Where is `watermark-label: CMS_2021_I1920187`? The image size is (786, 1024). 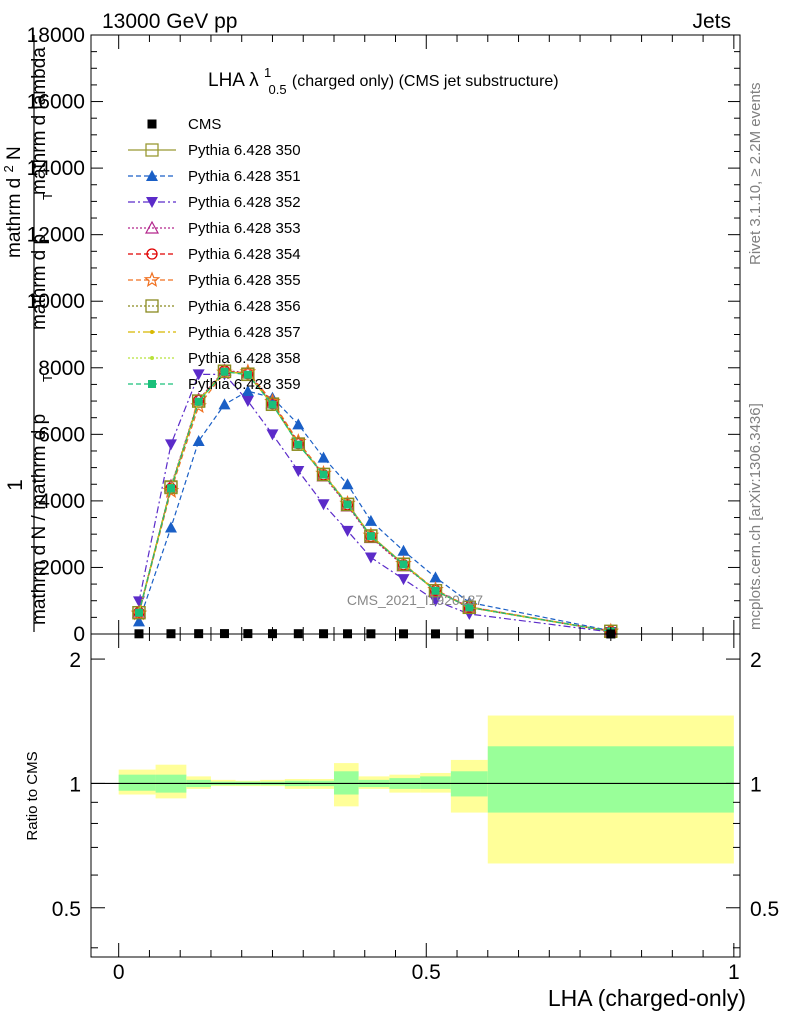 watermark-label: CMS_2021_I1920187 is located at coordinates (415, 600).